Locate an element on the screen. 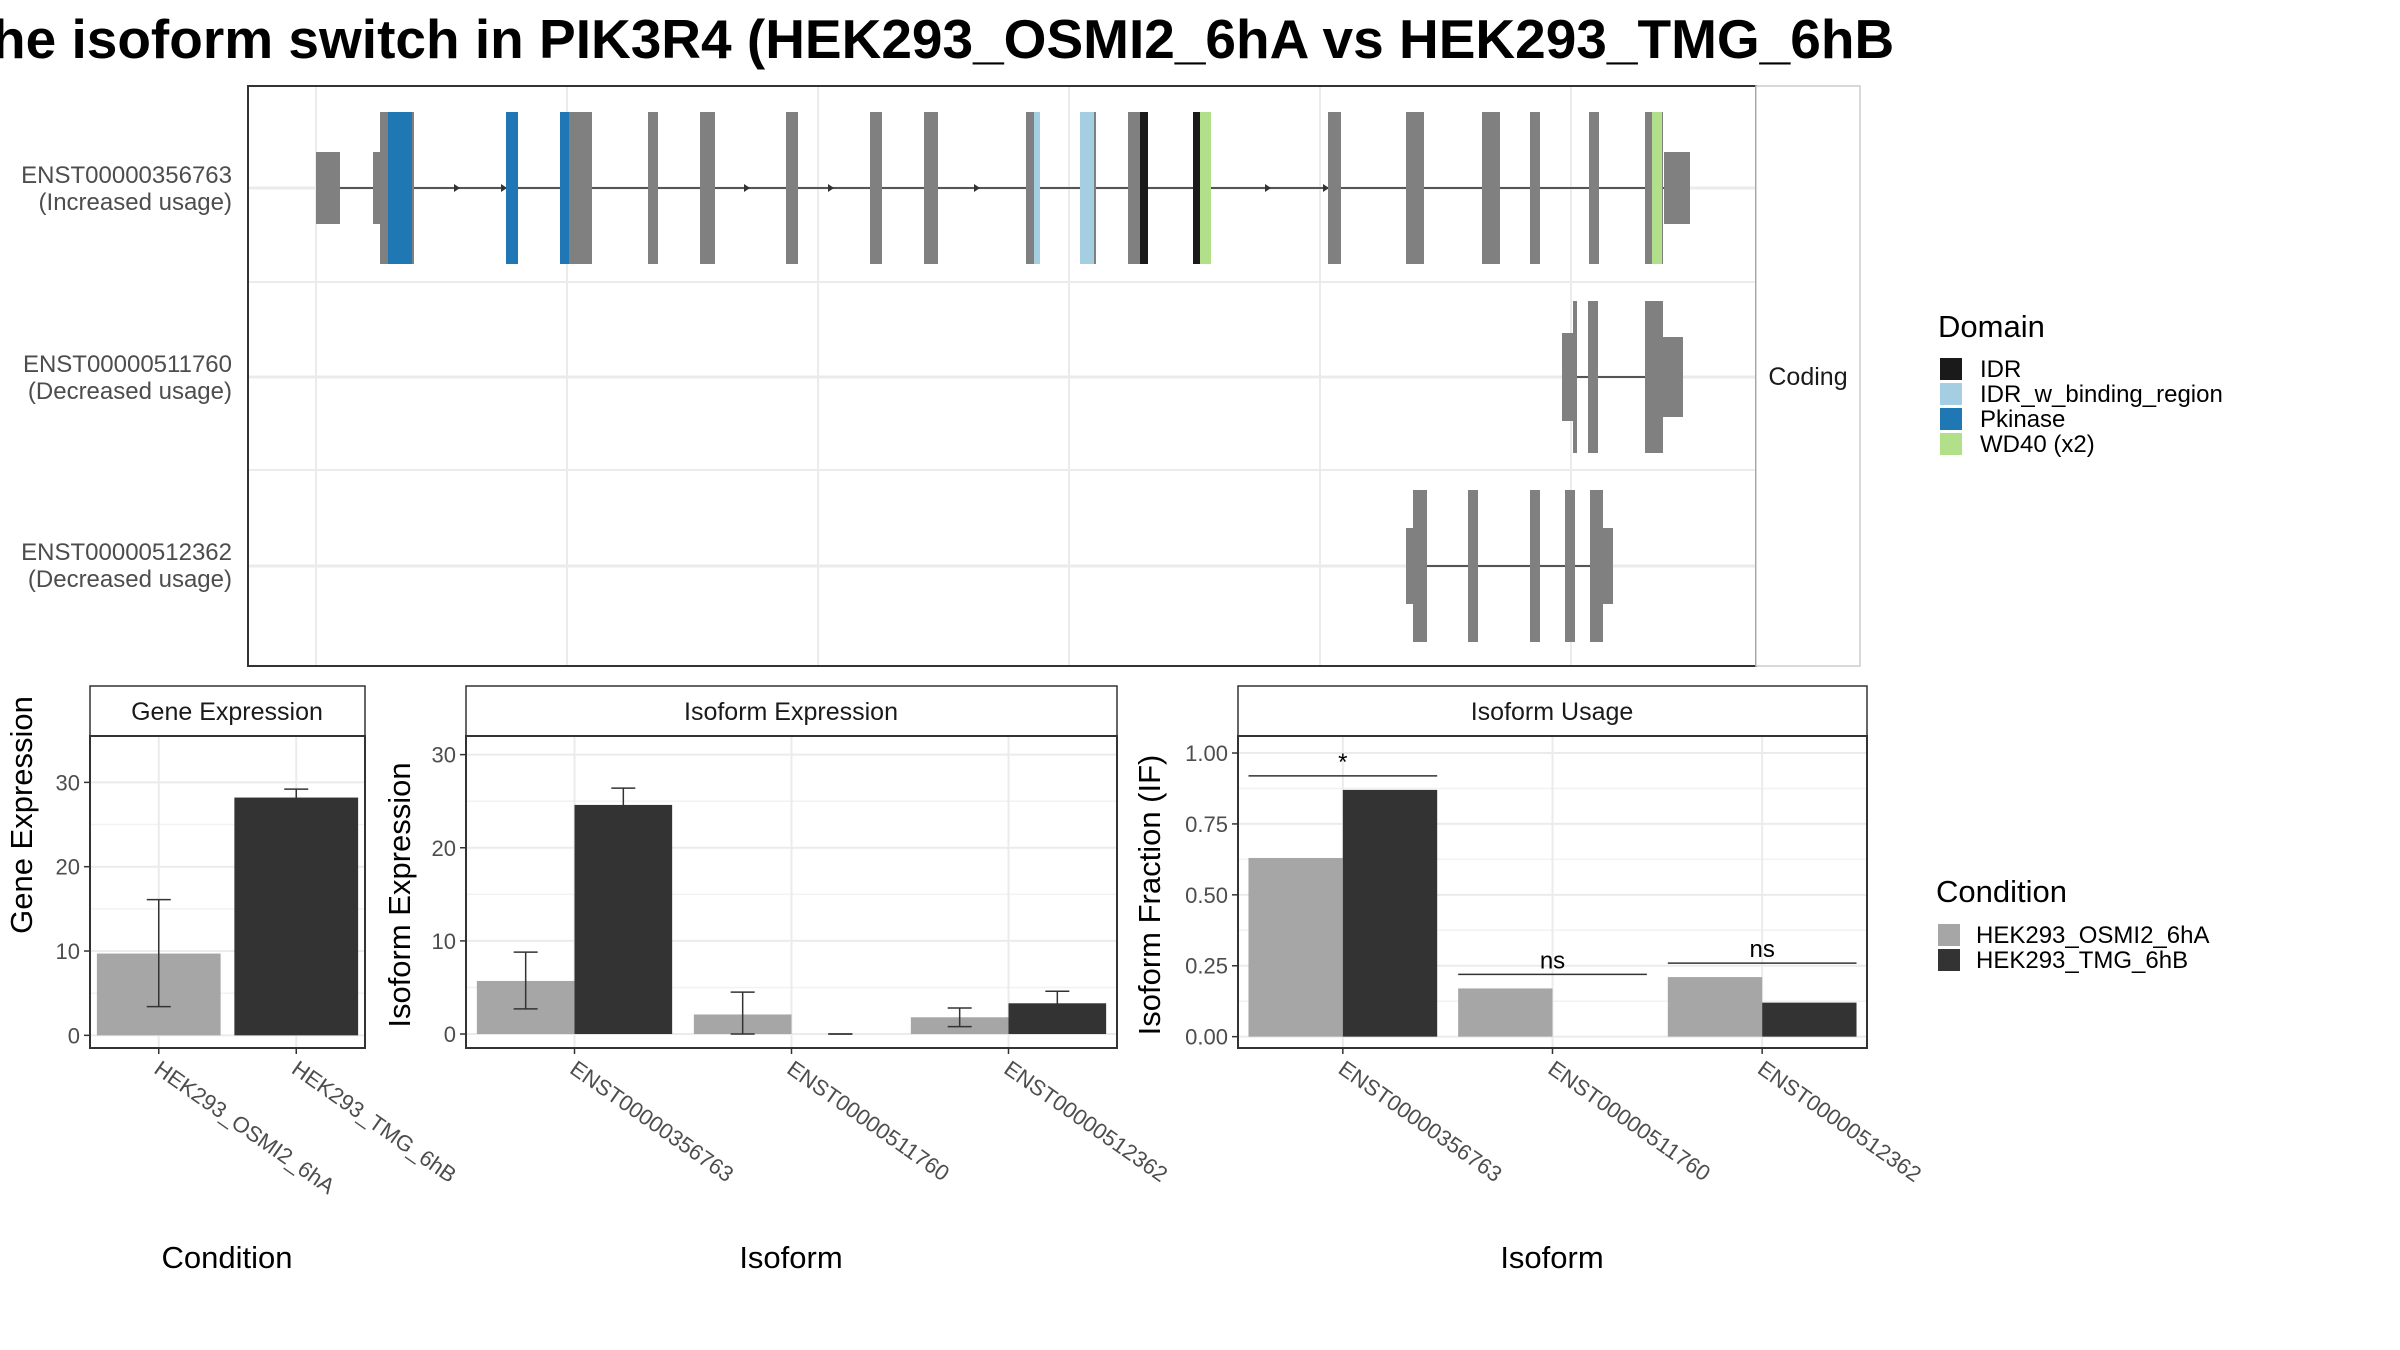  y-tick-label: 0.00 is located at coordinates (1206, 1037).